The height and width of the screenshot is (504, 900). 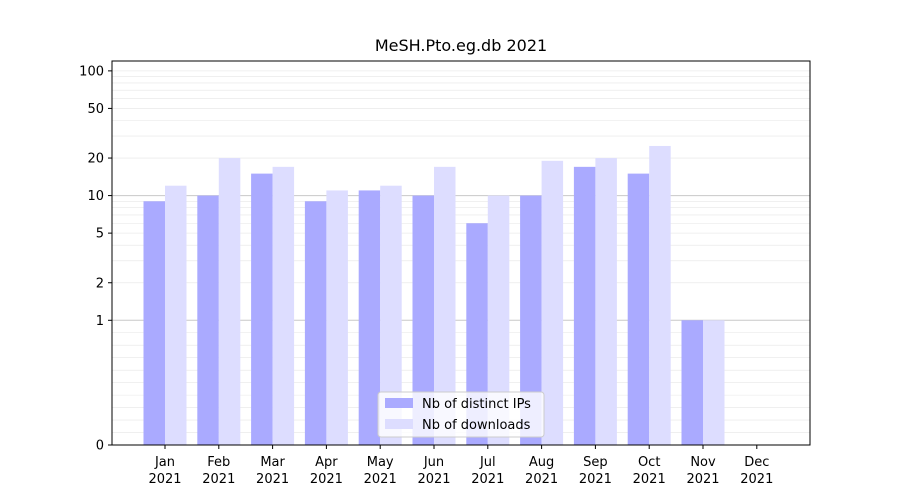 What do you see at coordinates (95, 159) in the screenshot?
I see `y-tick-label: 20` at bounding box center [95, 159].